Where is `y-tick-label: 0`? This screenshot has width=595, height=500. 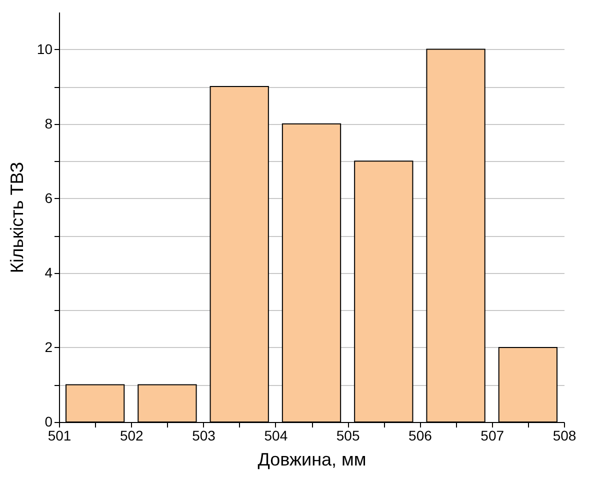 y-tick-label: 0 is located at coordinates (48, 422).